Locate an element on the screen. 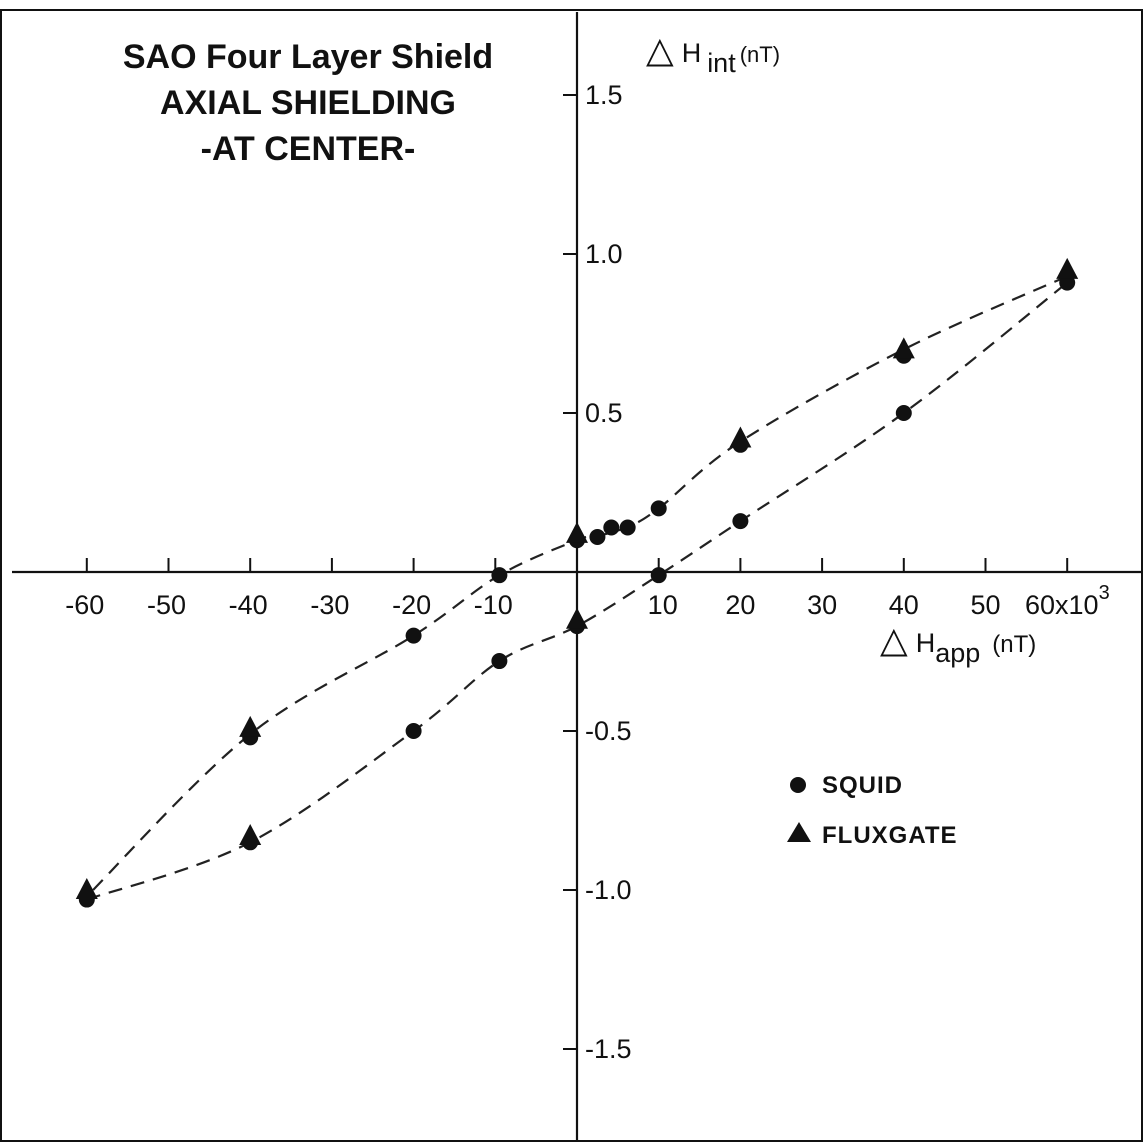 This screenshot has height=1142, width=1143. legend-circle-icon is located at coordinates (798, 785).